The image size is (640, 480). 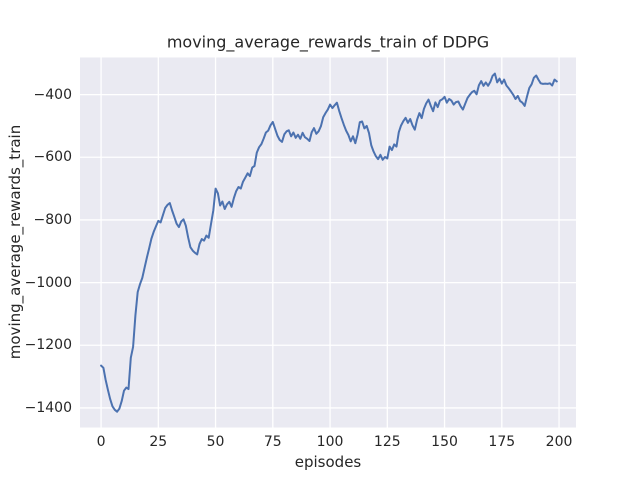 I want to click on x-axis-label: episodes, so click(x=328, y=462).